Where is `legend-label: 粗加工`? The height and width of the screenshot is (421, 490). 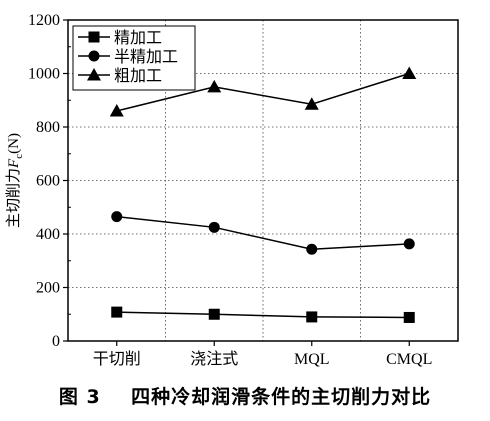 legend-label: 粗加工 is located at coordinates (138, 76).